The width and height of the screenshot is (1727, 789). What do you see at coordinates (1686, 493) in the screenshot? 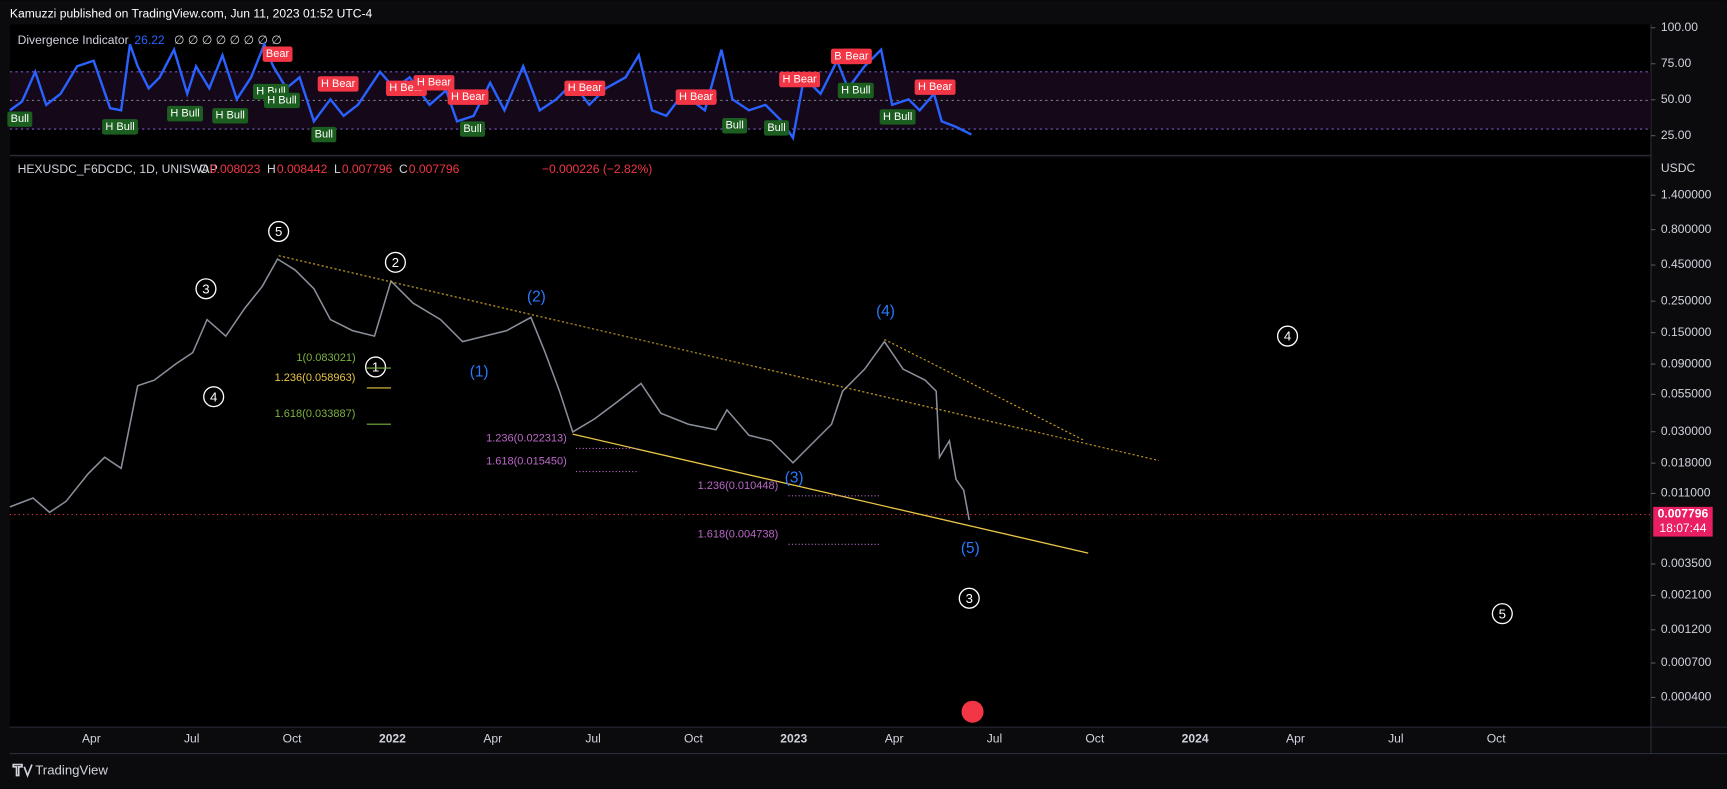
I see `y-tick-label: 0.011000` at bounding box center [1686, 493].